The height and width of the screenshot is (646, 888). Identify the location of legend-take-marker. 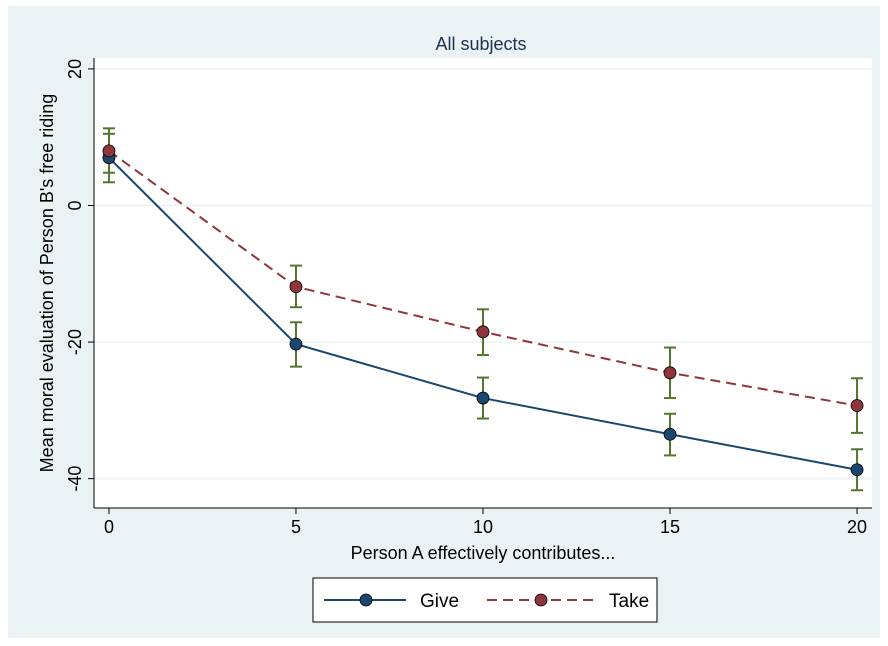
(541, 600).